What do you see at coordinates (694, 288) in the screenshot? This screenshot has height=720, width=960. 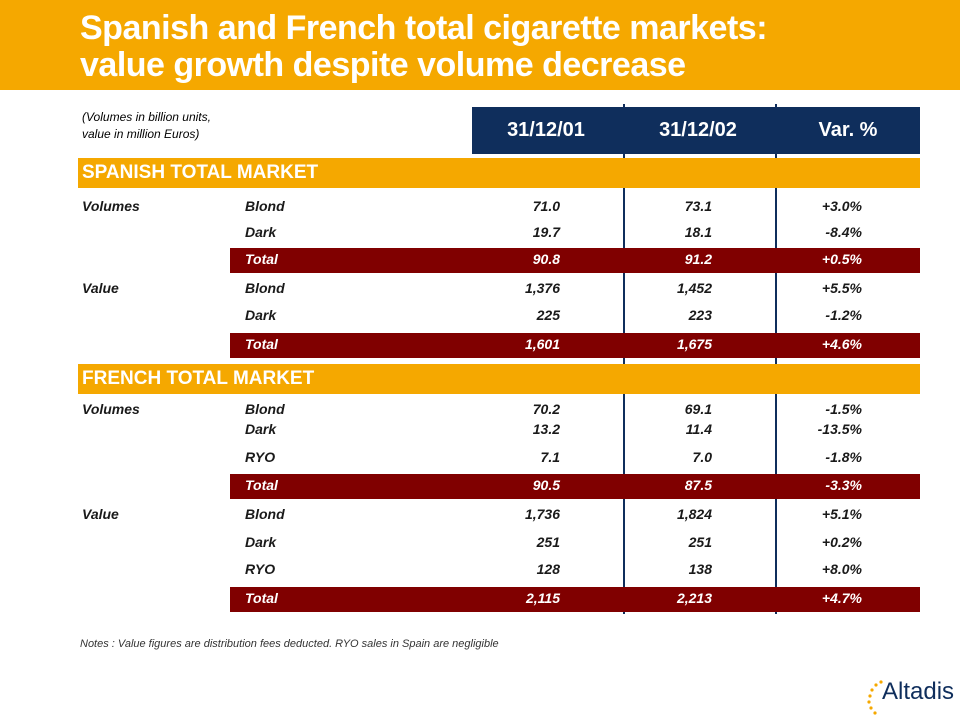 I see `value-2002: 1,452` at bounding box center [694, 288].